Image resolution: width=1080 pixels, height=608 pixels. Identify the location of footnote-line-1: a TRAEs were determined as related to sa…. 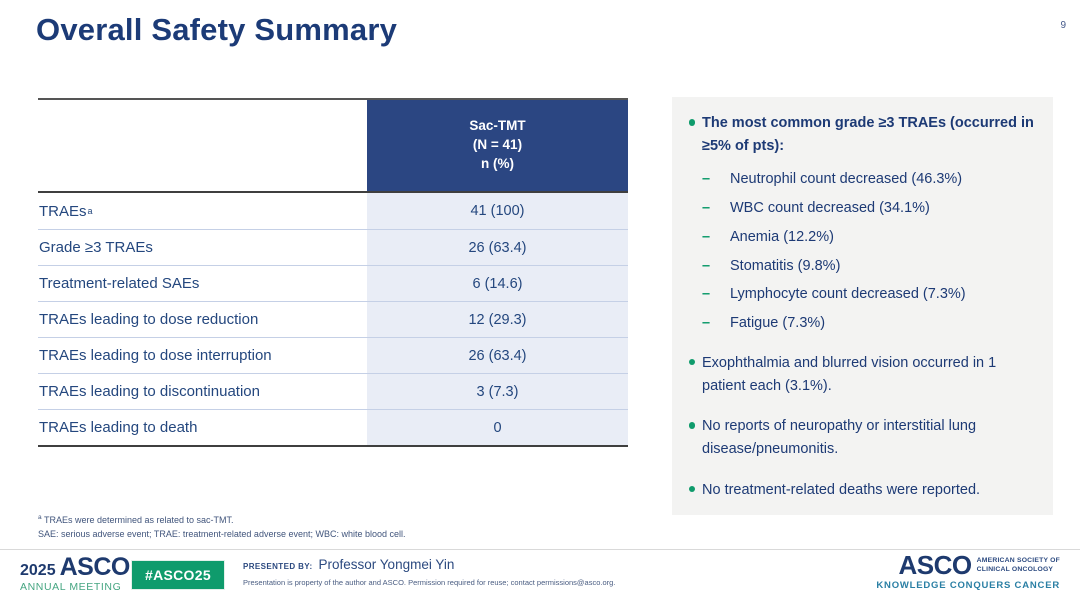
(136, 519).